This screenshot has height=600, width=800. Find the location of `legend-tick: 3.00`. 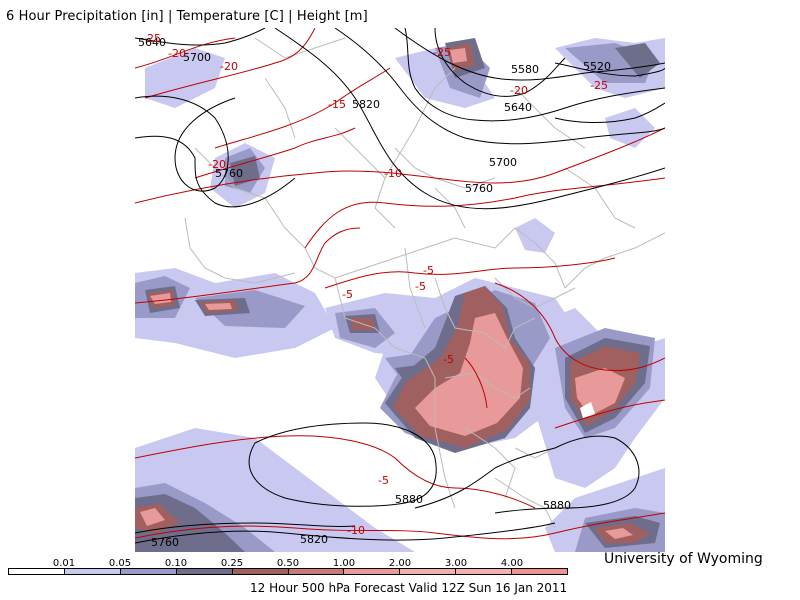

legend-tick: 3.00 is located at coordinates (456, 563).